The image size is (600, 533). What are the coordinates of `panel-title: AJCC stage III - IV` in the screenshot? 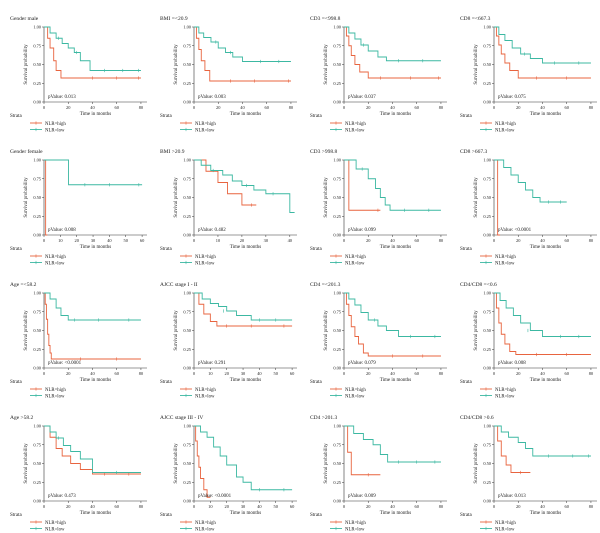 It's located at (181, 418).